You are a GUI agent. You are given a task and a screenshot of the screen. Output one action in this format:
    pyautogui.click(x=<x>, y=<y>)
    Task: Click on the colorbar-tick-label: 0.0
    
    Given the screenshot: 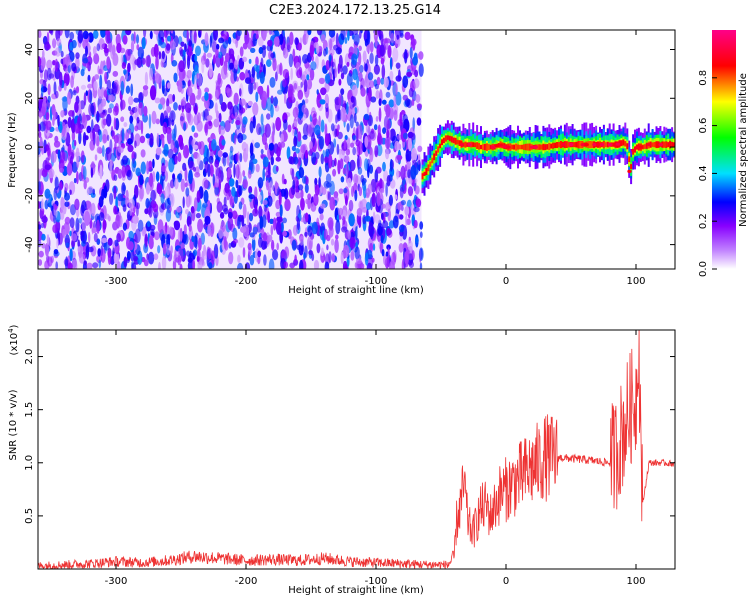 What is the action you would take?
    pyautogui.click(x=703, y=269)
    